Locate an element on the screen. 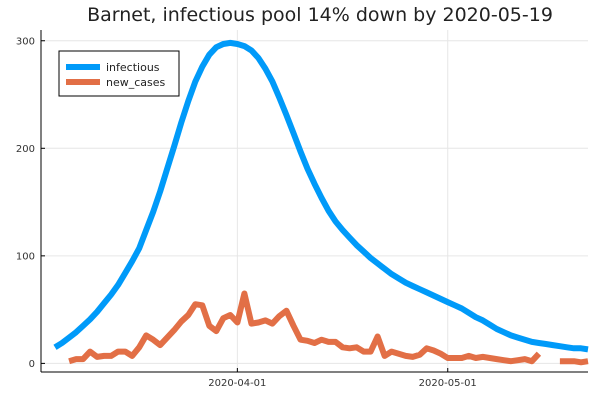  x-tick-label: 2020-04-01 is located at coordinates (237, 383).